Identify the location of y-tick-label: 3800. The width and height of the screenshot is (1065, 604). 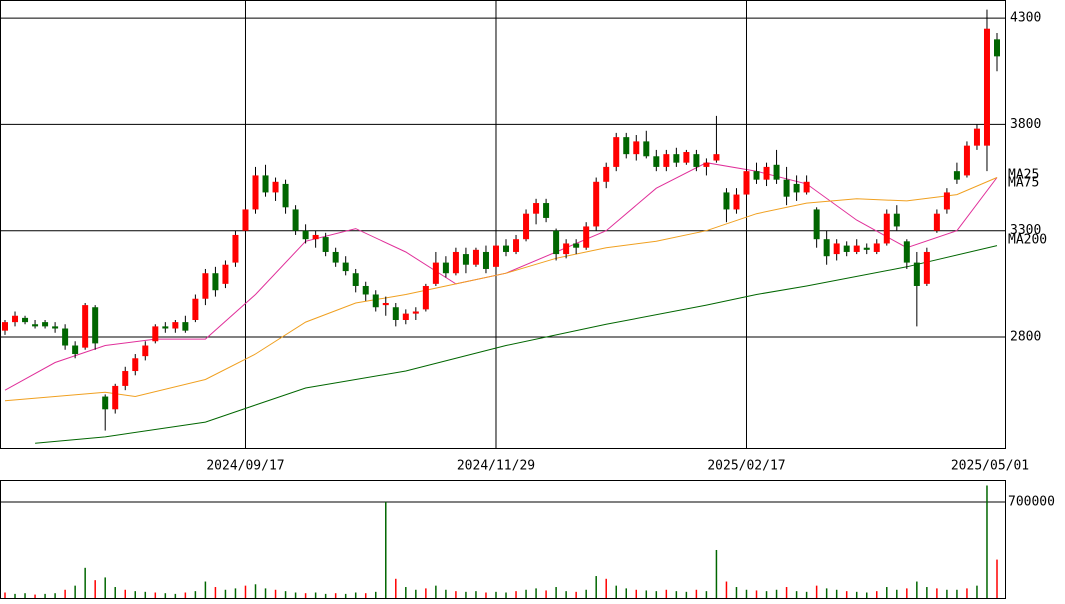
(1025, 124).